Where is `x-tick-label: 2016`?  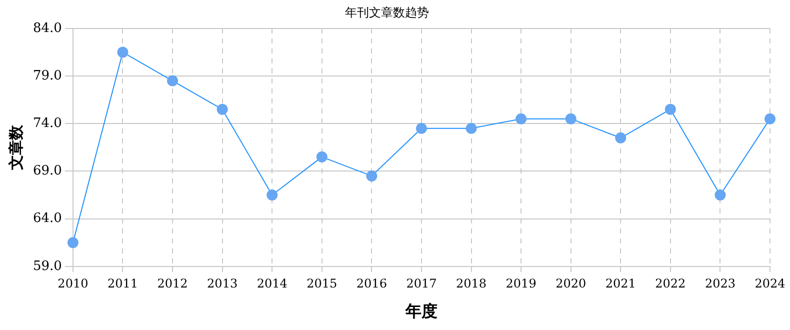
x-tick-label: 2016 is located at coordinates (371, 283).